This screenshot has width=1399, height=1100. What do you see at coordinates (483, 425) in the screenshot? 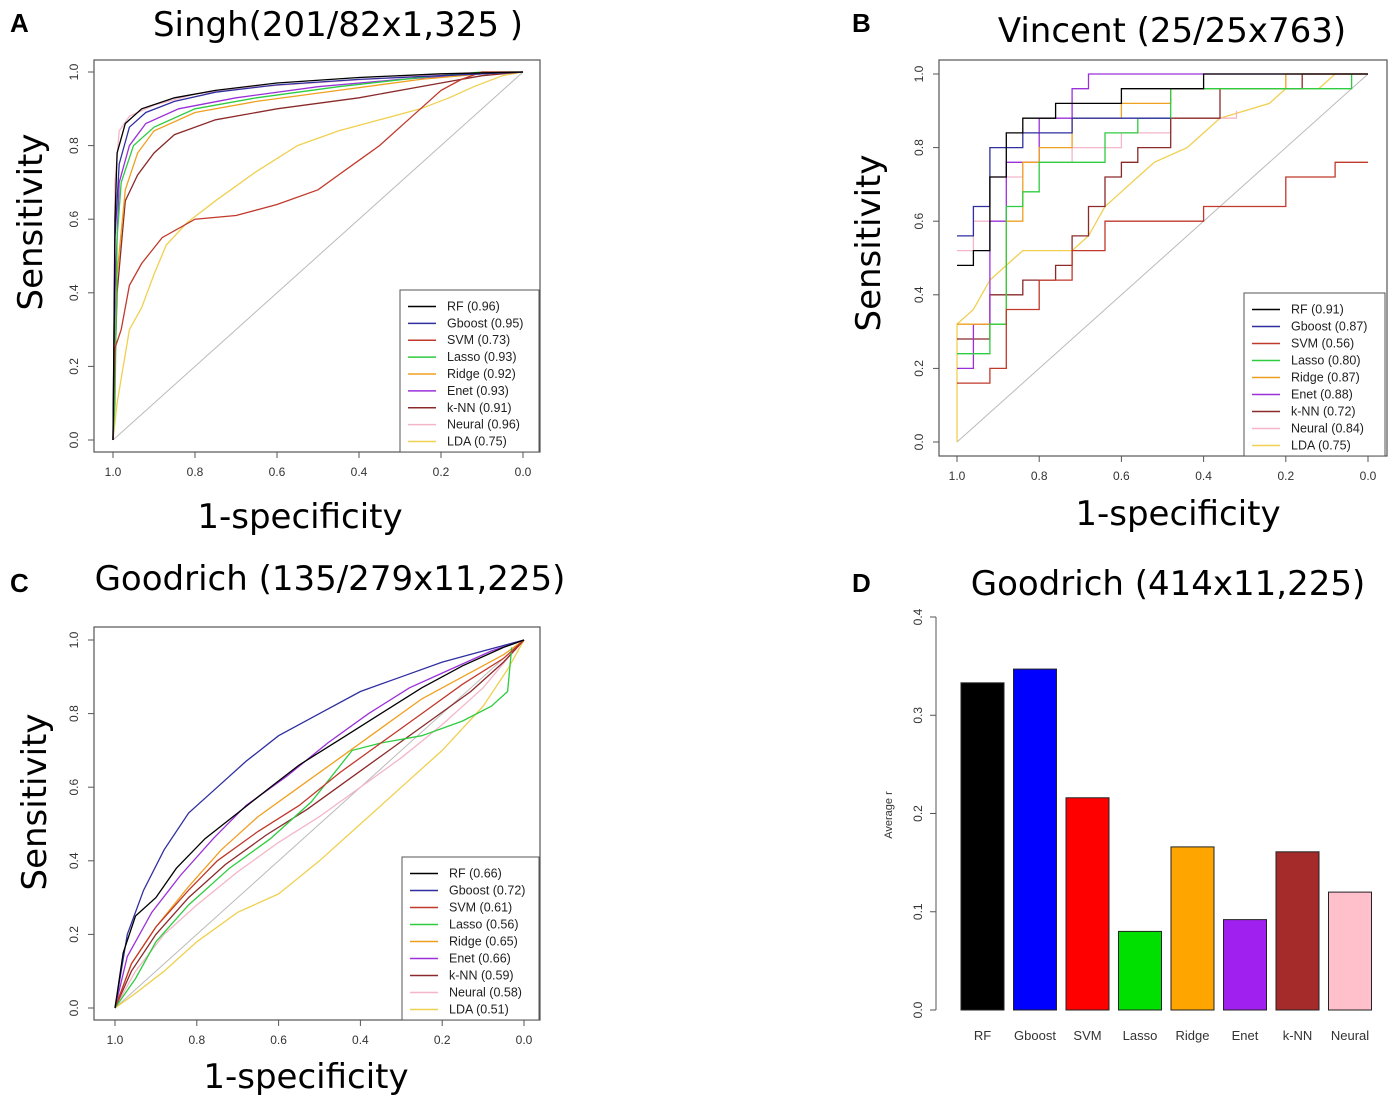
I see `legend-label-neural: Neural (0.96)` at bounding box center [483, 425].